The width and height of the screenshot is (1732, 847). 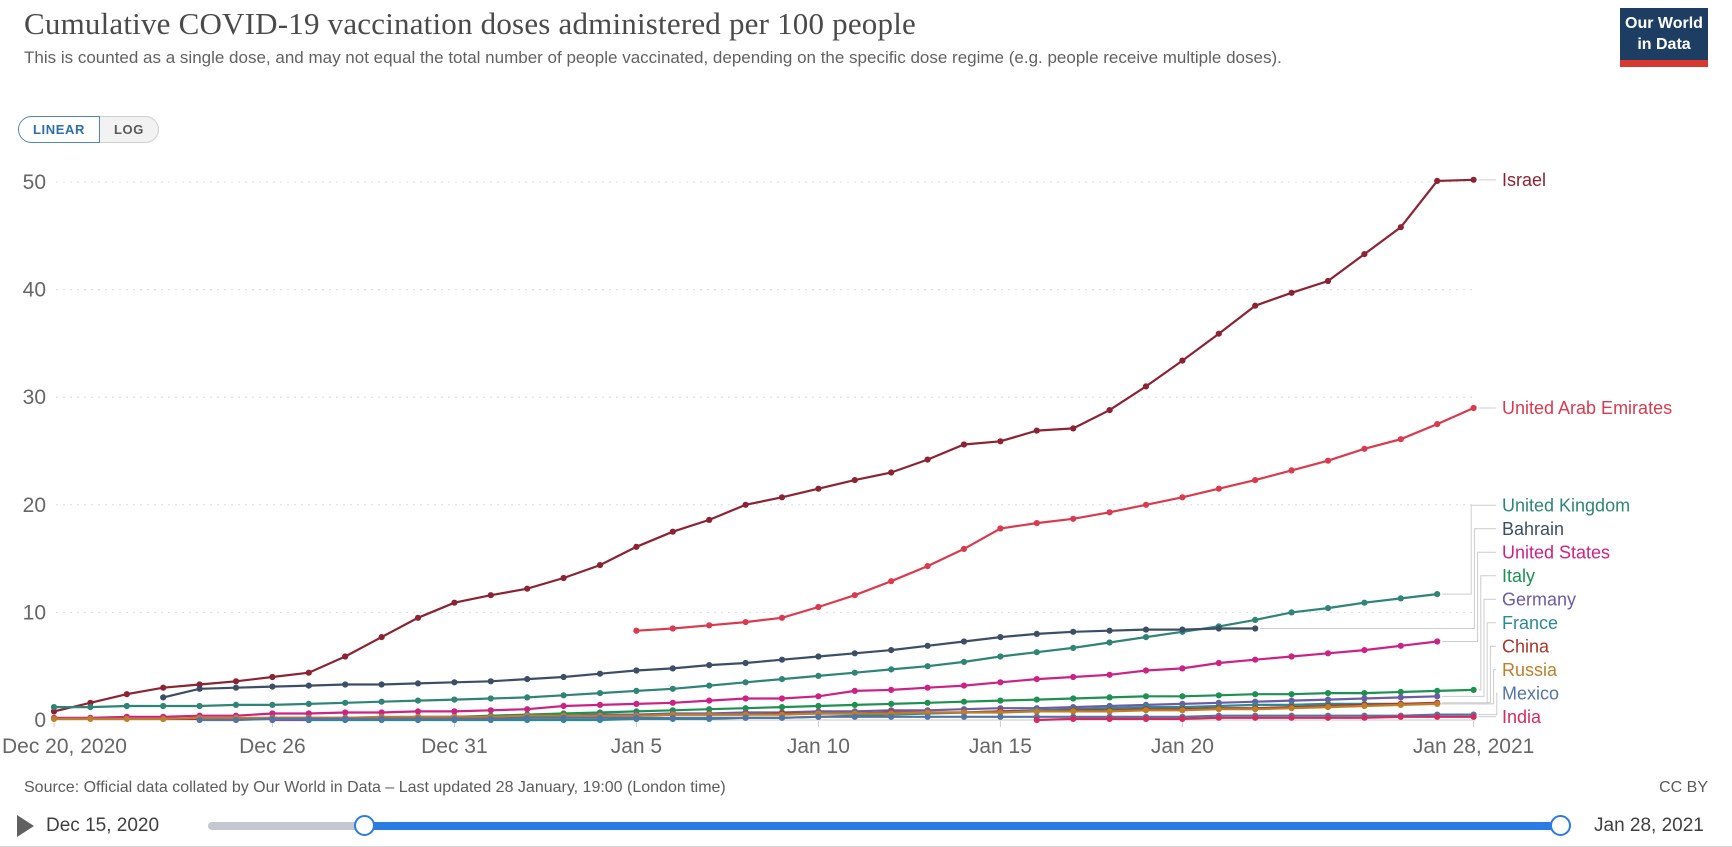 What do you see at coordinates (25, 826) in the screenshot?
I see `play-button` at bounding box center [25, 826].